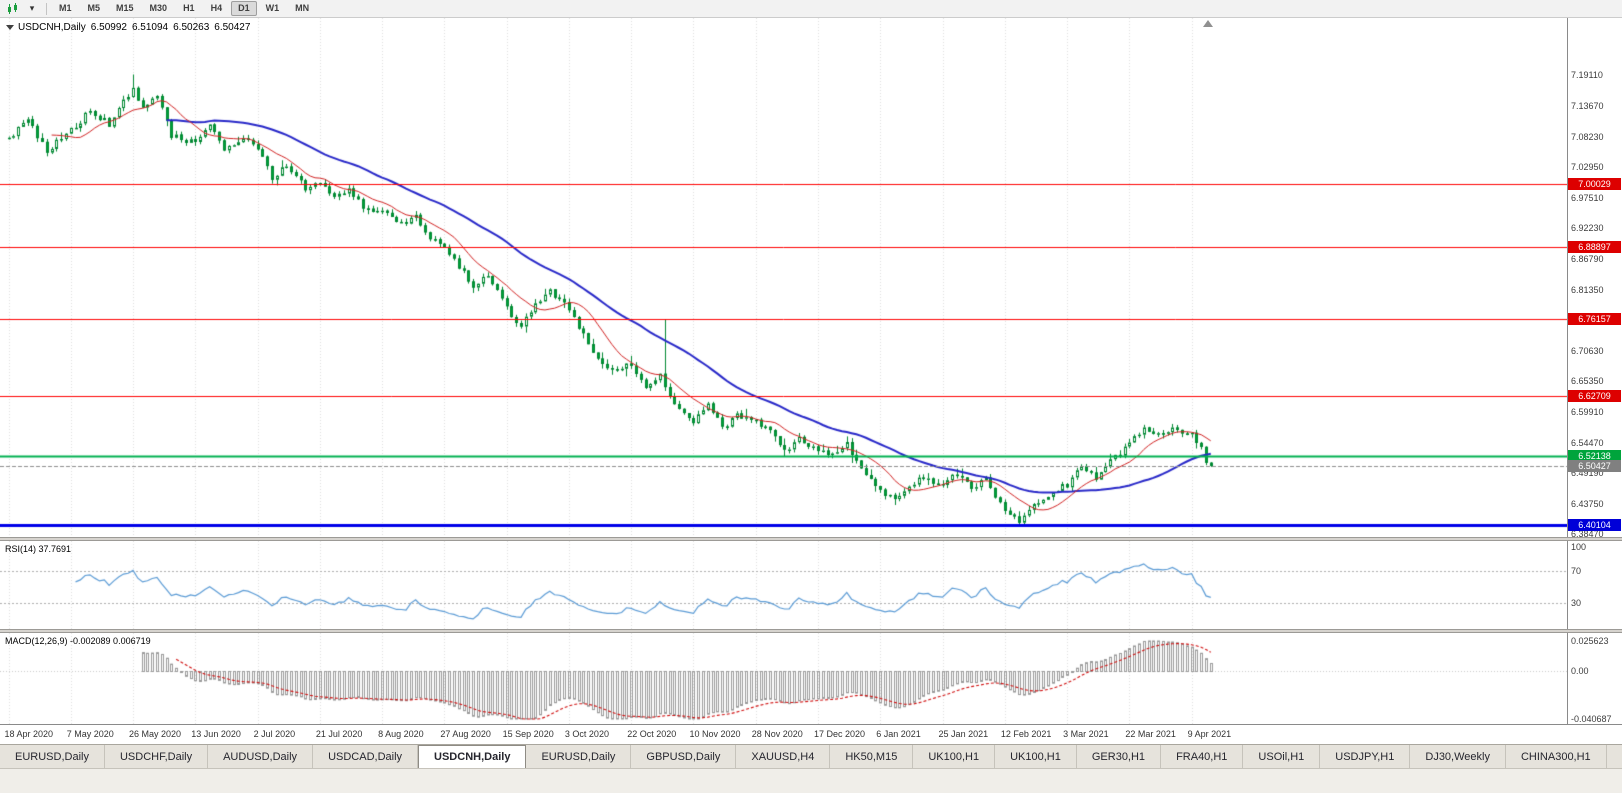 Image resolution: width=1622 pixels, height=793 pixels. I want to click on chart-type-icon, so click(13, 8).